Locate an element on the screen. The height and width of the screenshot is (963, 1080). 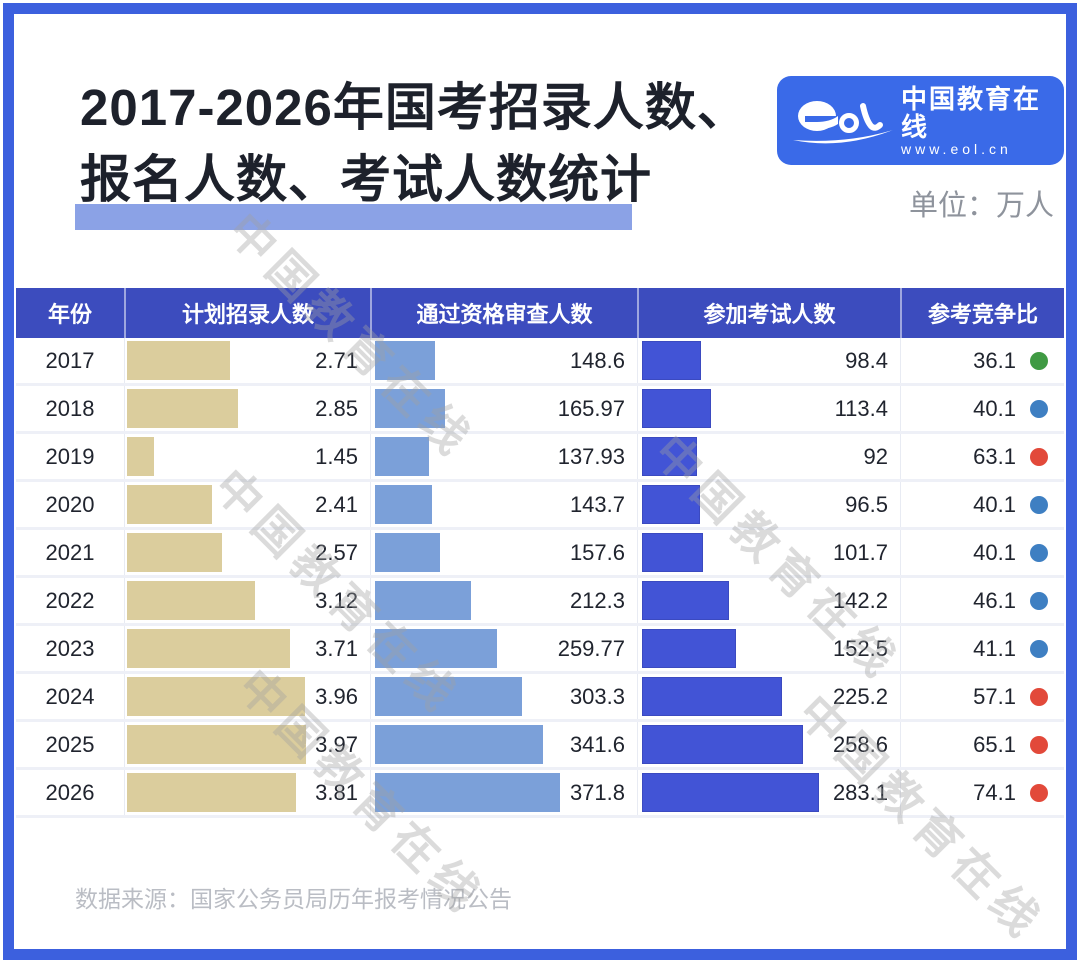
ratio-value: 41.1 is located at coordinates (994, 648).